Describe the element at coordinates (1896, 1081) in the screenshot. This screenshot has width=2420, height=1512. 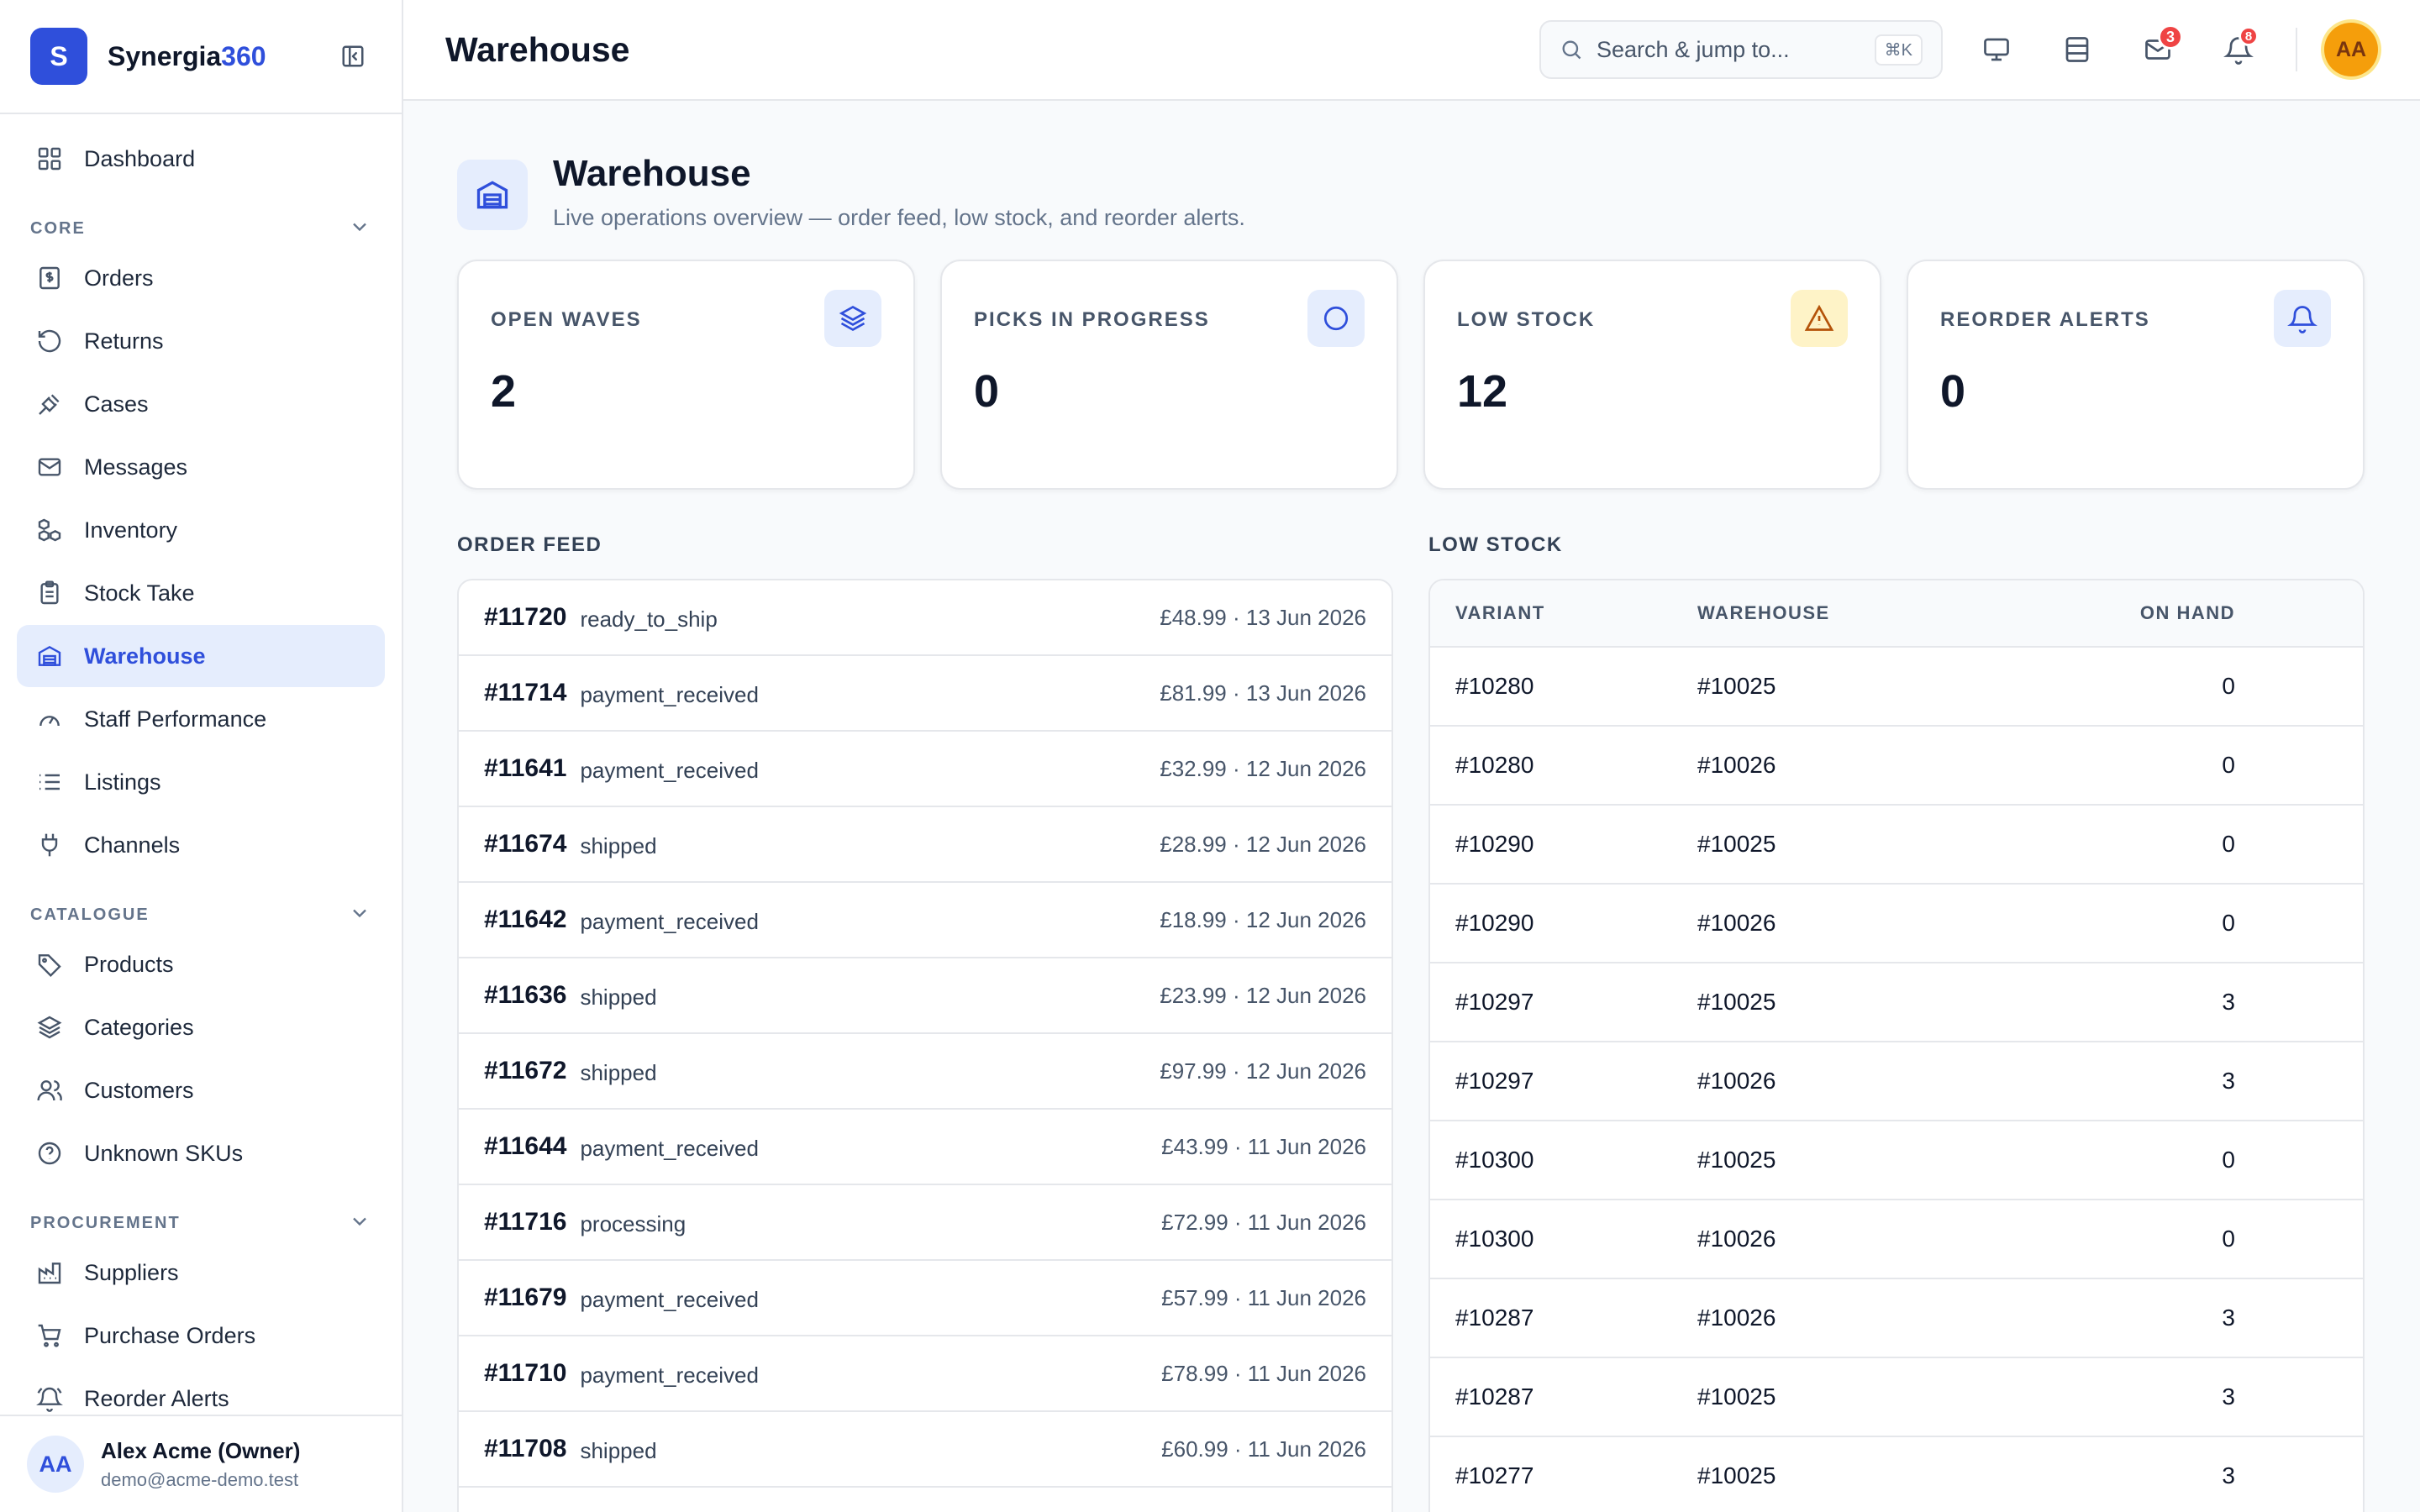
I see `table-row: #10297 #10026 3` at that location.